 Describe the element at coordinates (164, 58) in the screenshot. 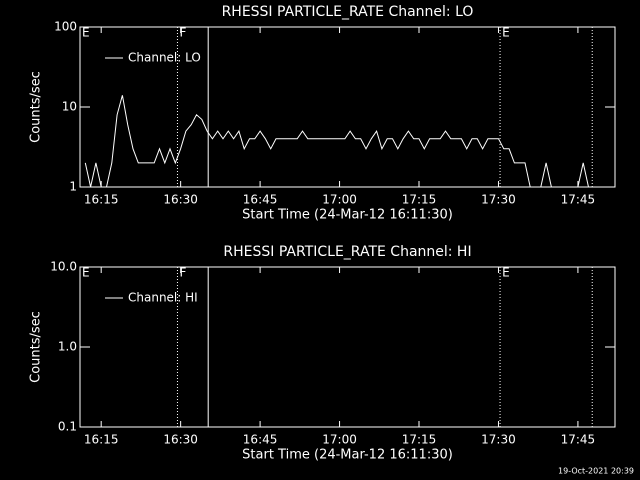

I see `legend-label: Channel: LO` at that location.